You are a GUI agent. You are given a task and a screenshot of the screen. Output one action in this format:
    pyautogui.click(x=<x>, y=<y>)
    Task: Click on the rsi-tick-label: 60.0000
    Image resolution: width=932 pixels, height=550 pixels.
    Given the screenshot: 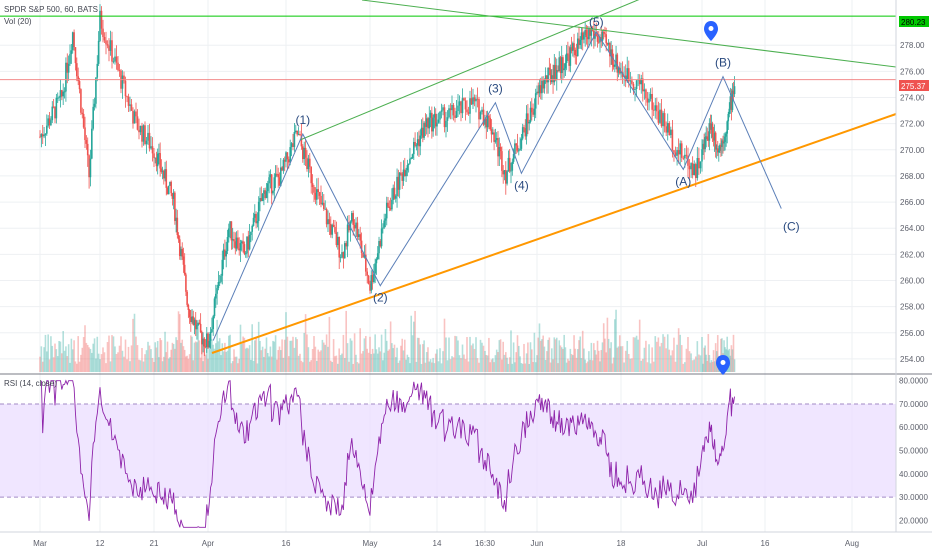 What is the action you would take?
    pyautogui.click(x=913, y=427)
    